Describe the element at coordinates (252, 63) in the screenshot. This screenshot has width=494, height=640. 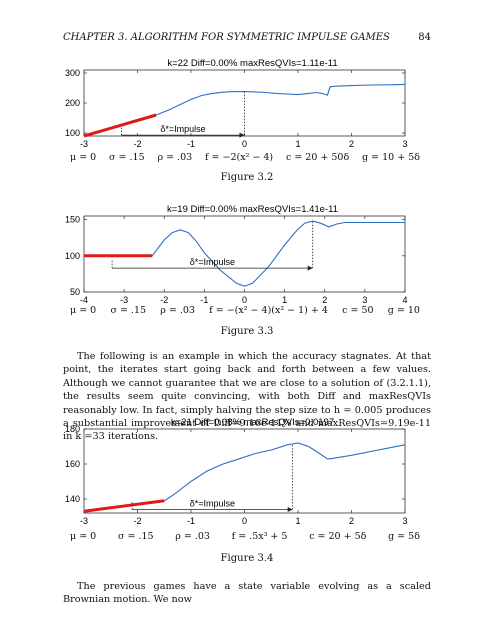
I see `chart-title: k=22 Diff=0.00% maxResQVIs=1.11e-11` at that location.